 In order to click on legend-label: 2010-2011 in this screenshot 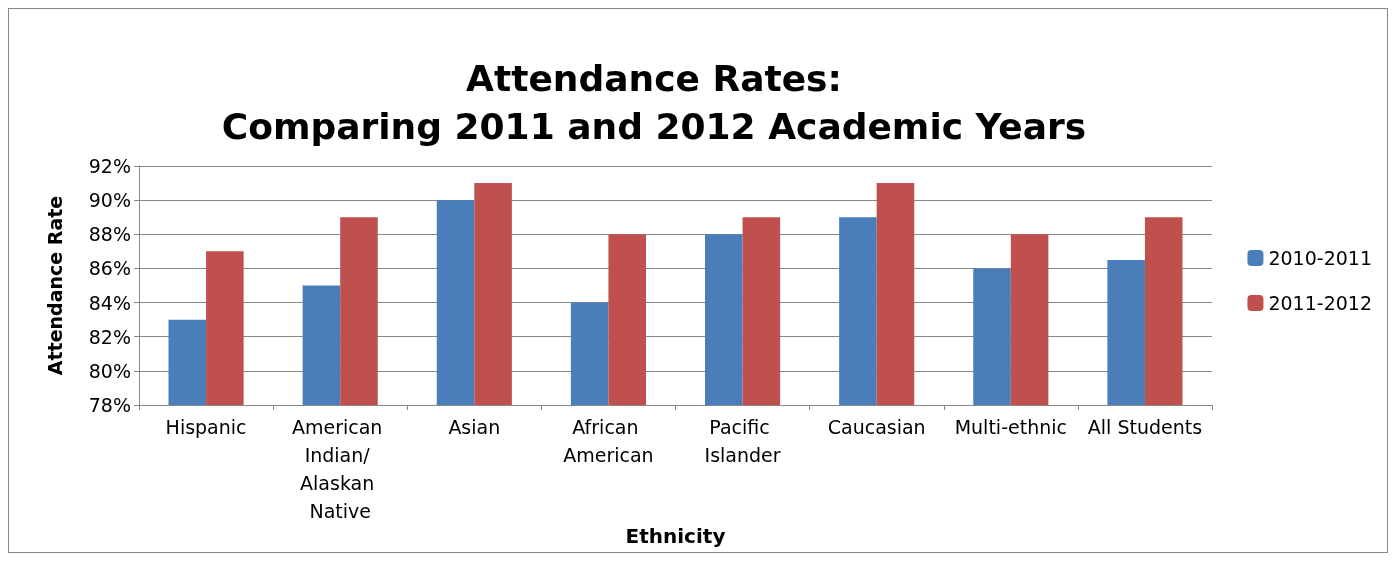, I will do `click(1320, 258)`.